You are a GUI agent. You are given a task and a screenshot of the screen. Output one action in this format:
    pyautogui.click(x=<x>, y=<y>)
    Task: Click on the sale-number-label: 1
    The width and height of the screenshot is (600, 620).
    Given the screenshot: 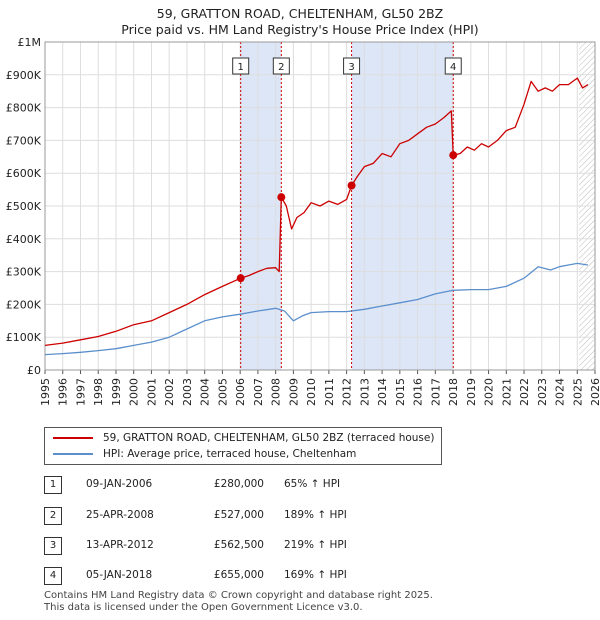 What is the action you would take?
    pyautogui.click(x=241, y=67)
    